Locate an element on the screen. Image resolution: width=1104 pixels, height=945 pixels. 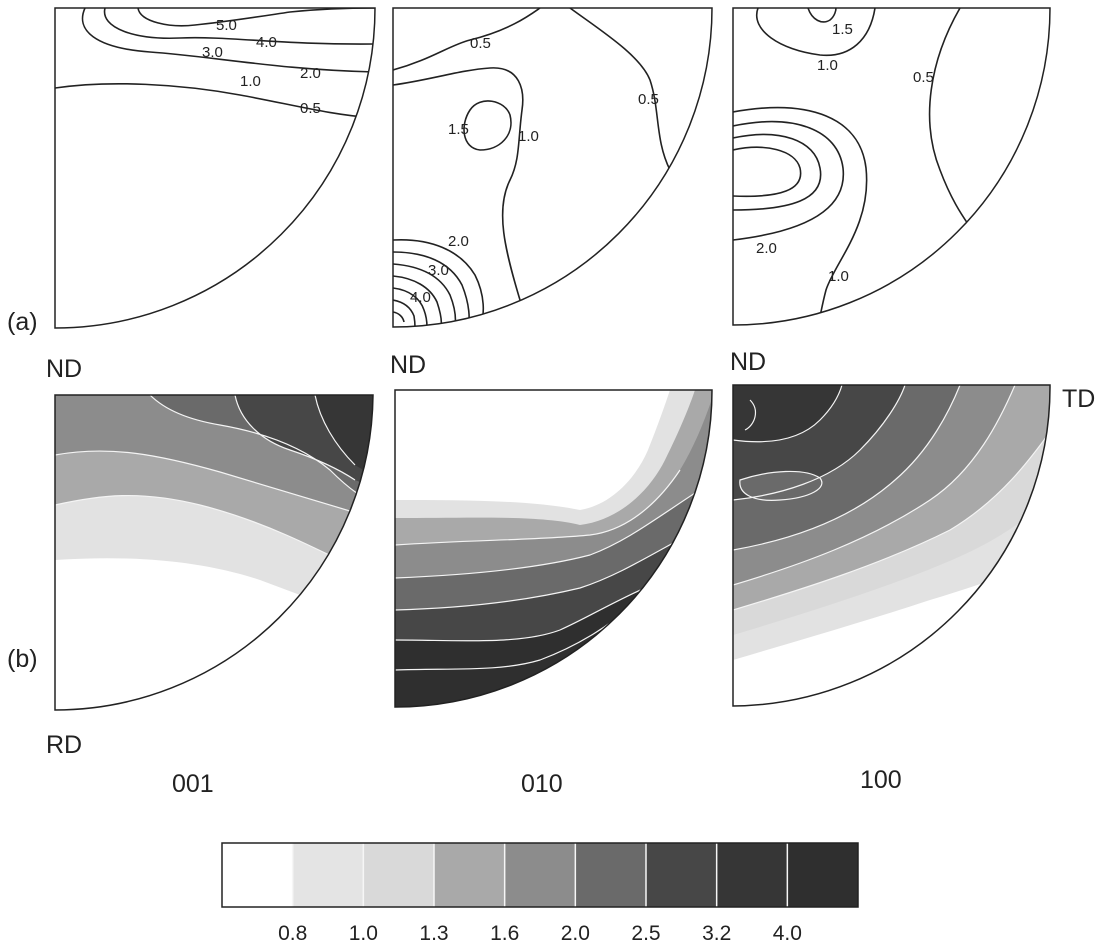
legend-tick-label: 1.0 is located at coordinates (363, 933).